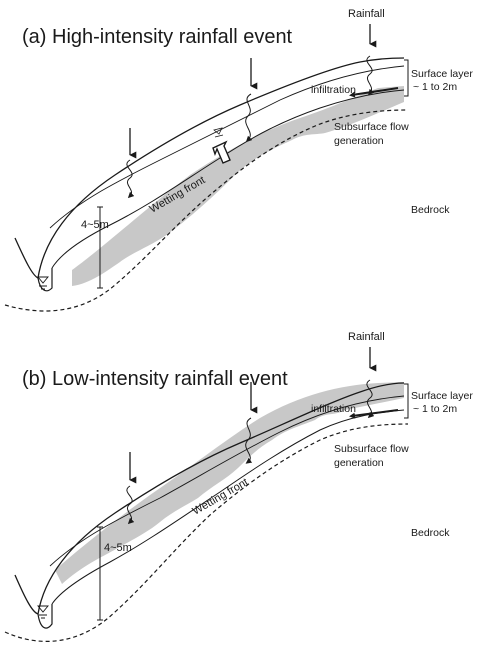 This screenshot has height=658, width=487. What do you see at coordinates (100, 247) in the screenshot?
I see `panel-a-depth-bracket` at bounding box center [100, 247].